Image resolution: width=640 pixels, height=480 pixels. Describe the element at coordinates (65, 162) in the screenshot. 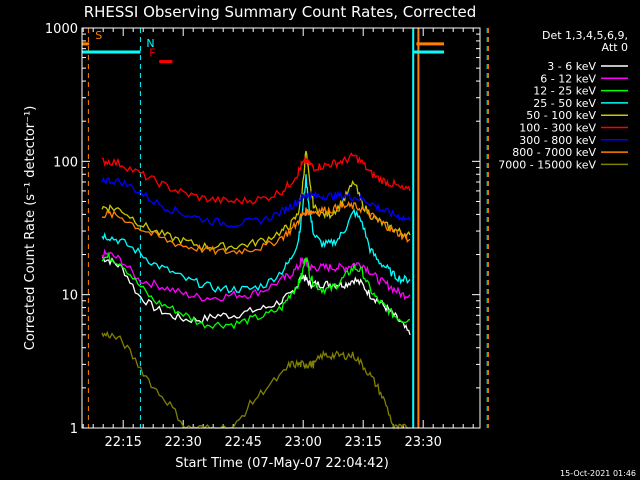

I see `y-tick-label: 100` at that location.